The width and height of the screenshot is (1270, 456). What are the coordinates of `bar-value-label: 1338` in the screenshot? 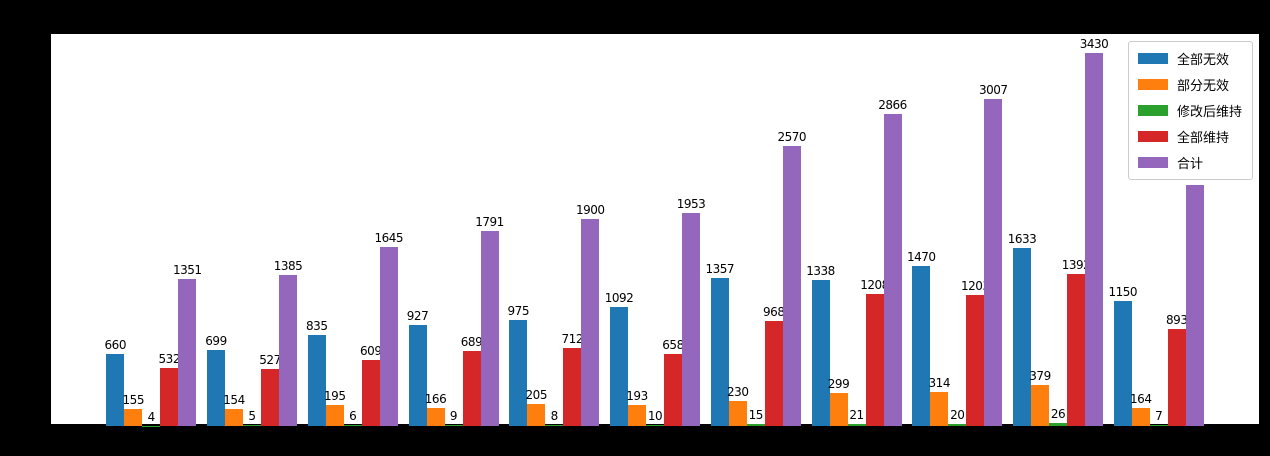 It's located at (820, 271).